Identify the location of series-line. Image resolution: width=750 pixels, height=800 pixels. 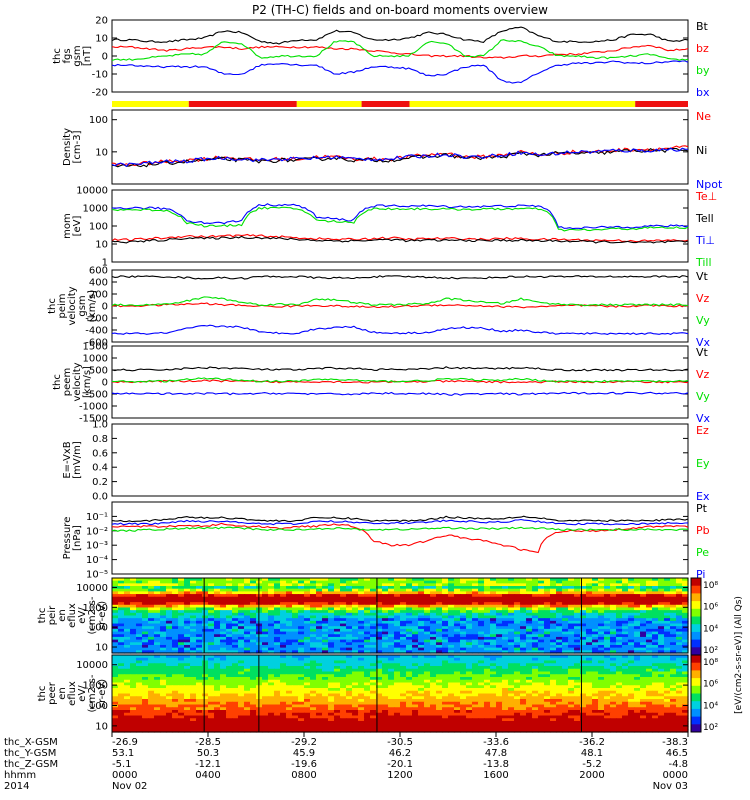
(400, 305).